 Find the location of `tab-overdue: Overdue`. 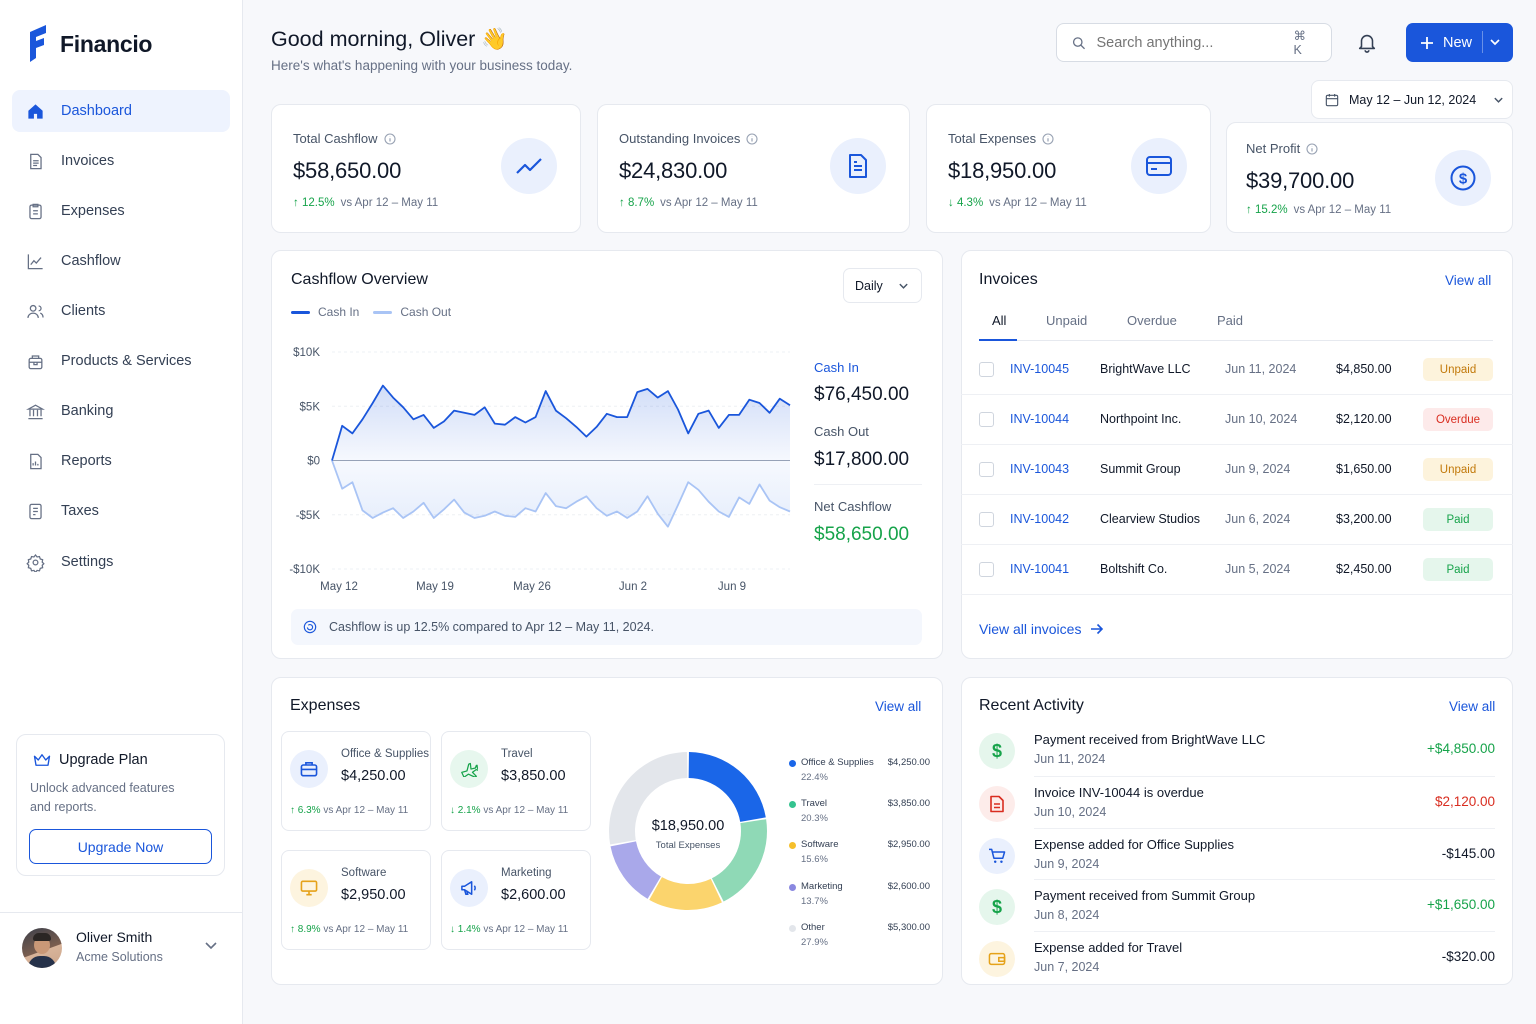

tab-overdue: Overdue is located at coordinates (1152, 320).